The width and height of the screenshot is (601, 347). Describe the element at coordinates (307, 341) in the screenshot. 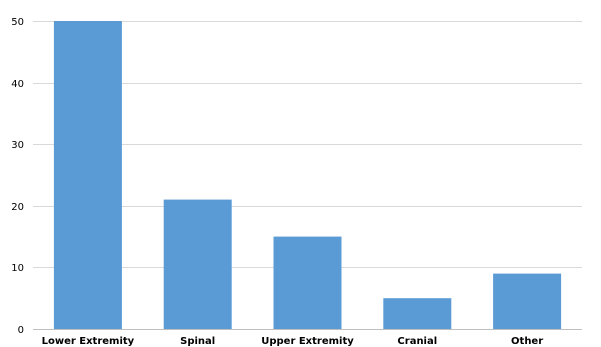

I see `x-category-label: Upper Extremity` at that location.